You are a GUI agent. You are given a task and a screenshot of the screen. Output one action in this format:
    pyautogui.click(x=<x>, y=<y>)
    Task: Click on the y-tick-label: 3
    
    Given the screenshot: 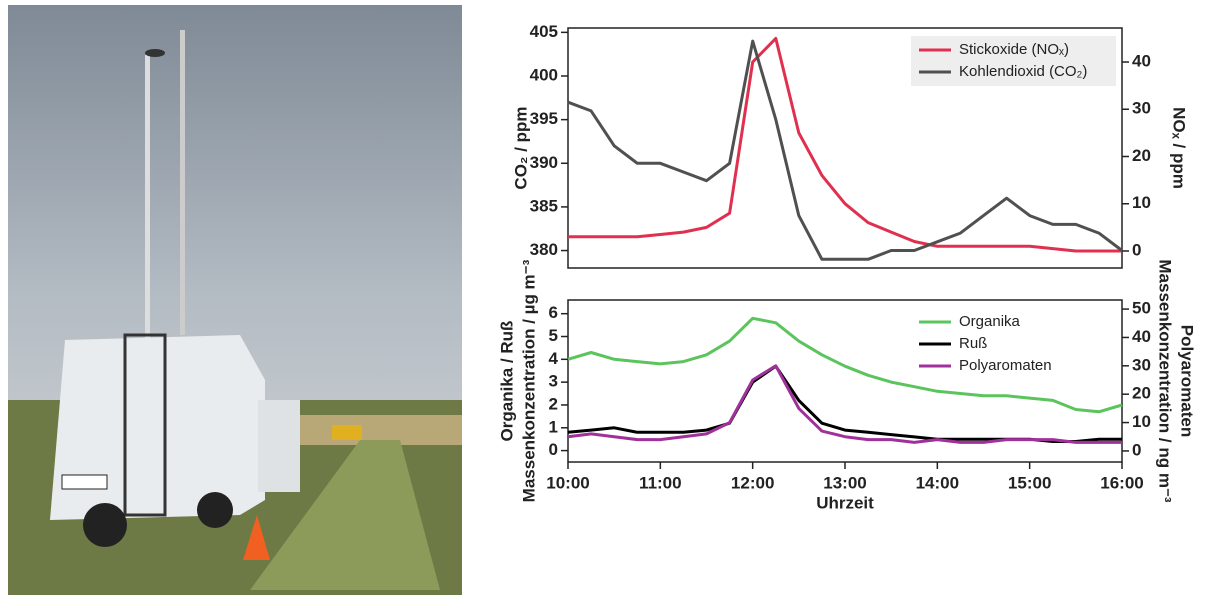 What is the action you would take?
    pyautogui.click(x=553, y=381)
    